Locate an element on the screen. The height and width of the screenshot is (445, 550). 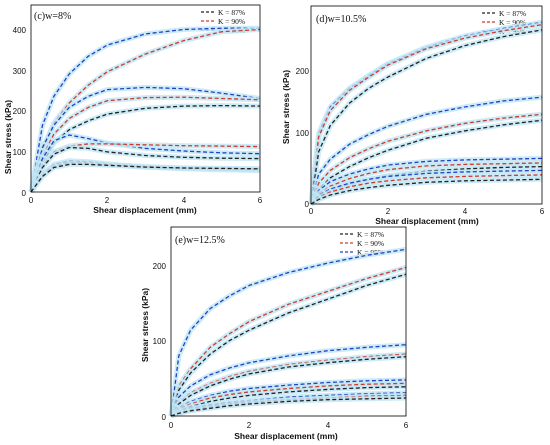
x-tick-labels-d: 0 2 4 6 is located at coordinates (427, 211).